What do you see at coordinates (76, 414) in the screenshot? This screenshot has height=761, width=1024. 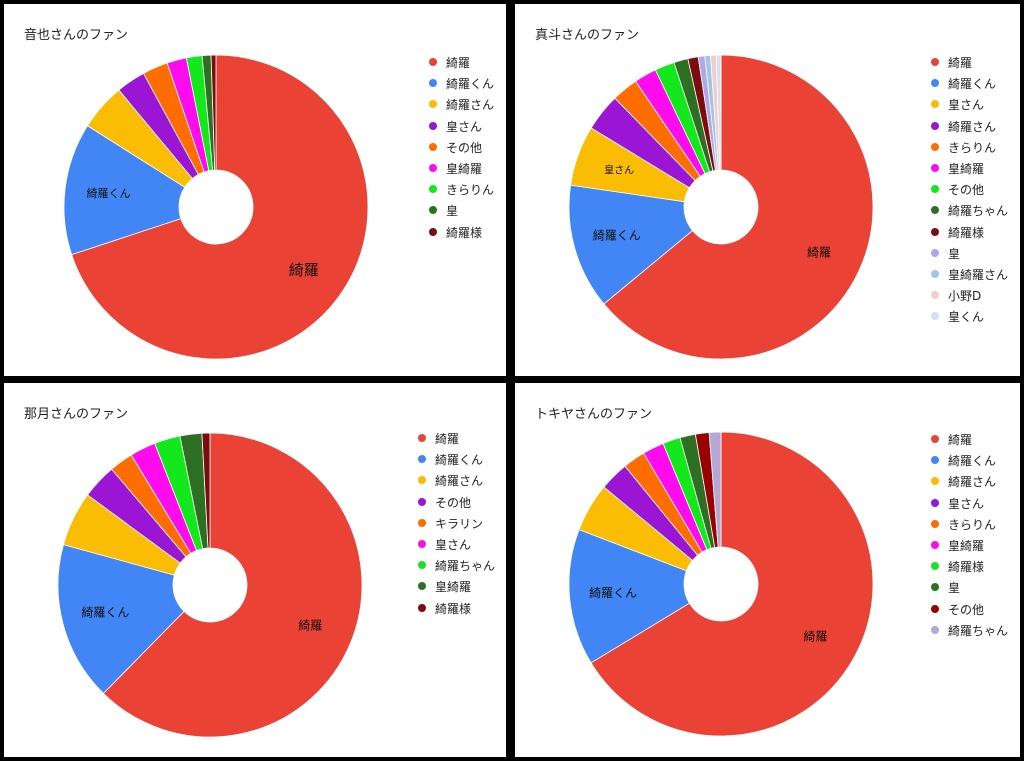 I see `chart-title: 那月さんのファン` at bounding box center [76, 414].